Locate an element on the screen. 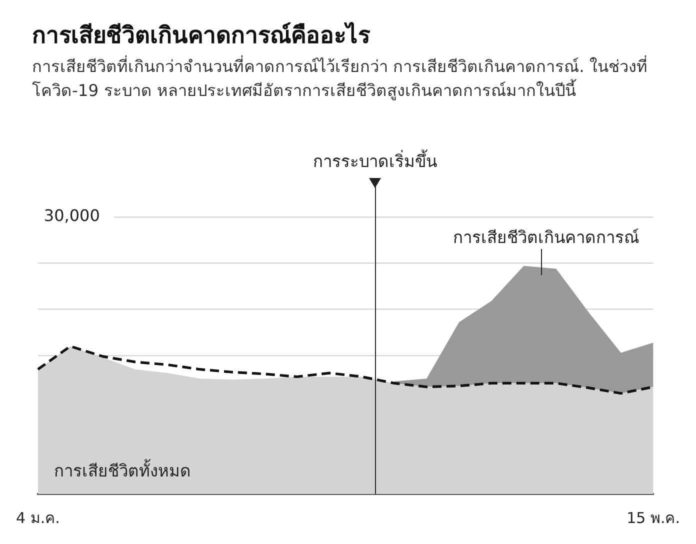  series-label: การเสียชีวิตเกินคาดการณ์ is located at coordinates (545, 238).